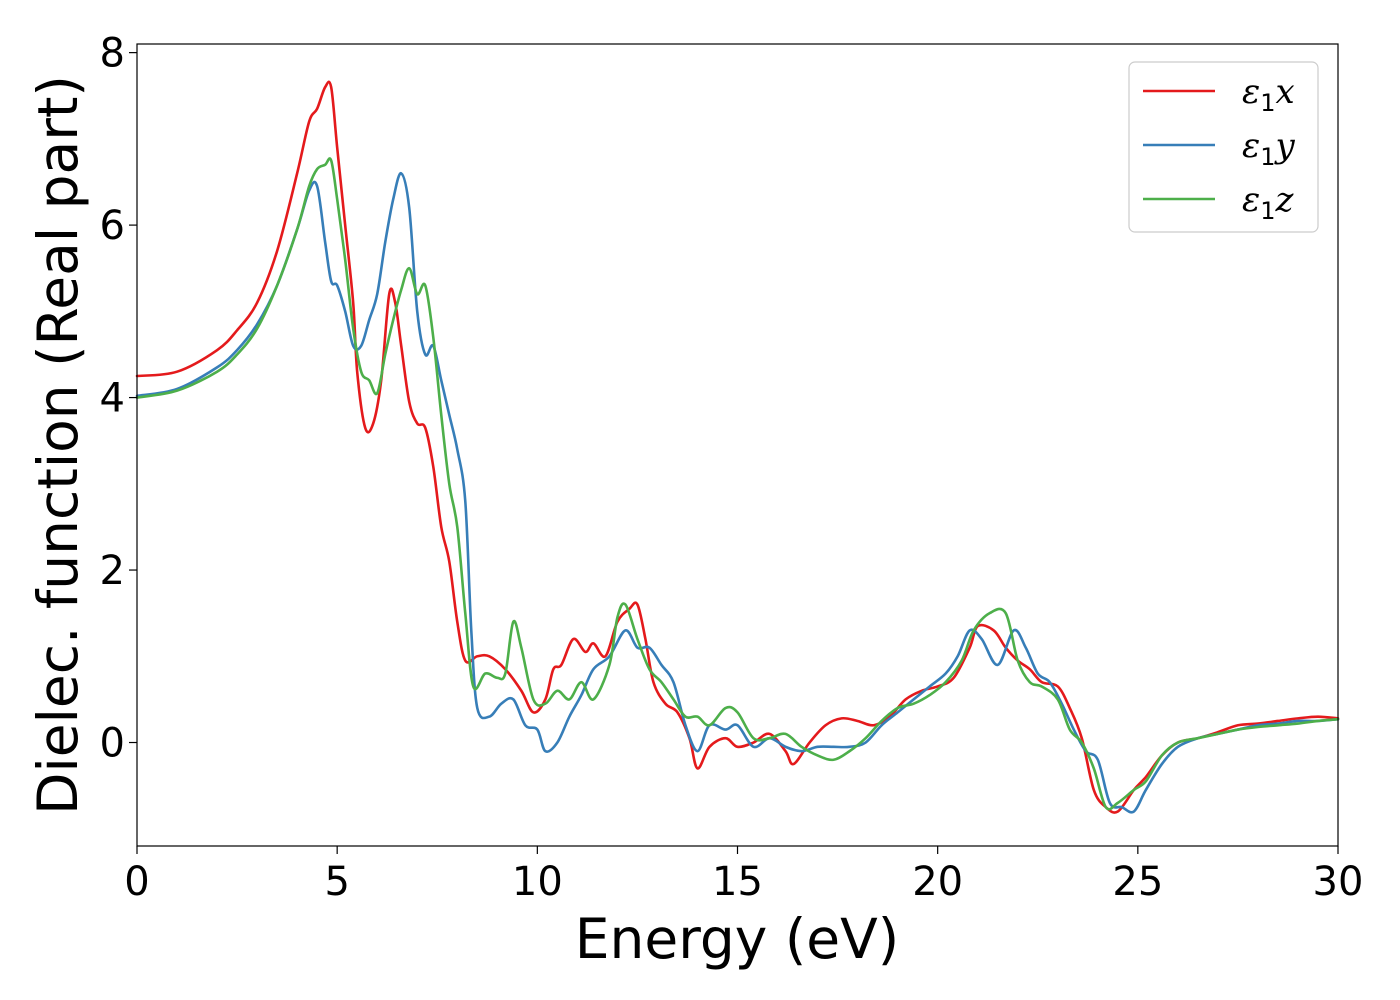 This screenshot has height=1000, width=1400. Describe the element at coordinates (336, 882) in the screenshot. I see `x-tick-label: 5` at that location.